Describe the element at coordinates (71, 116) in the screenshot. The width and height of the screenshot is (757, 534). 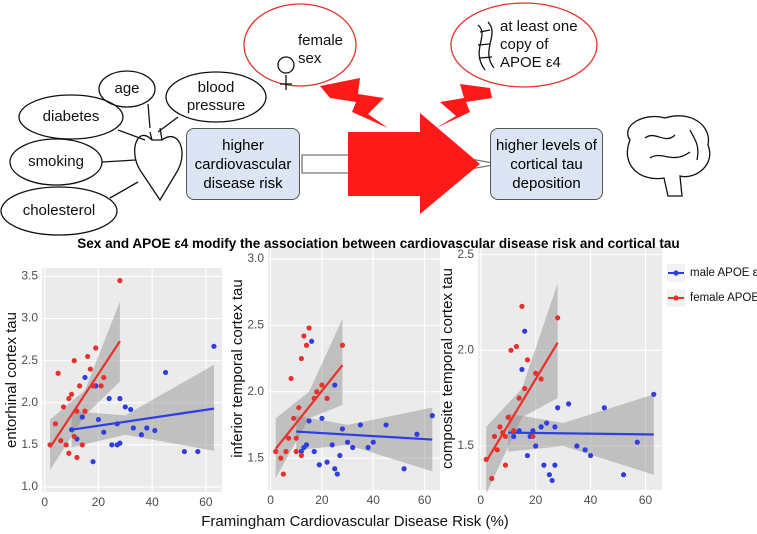
I see `risk-factor: diabetes` at that location.